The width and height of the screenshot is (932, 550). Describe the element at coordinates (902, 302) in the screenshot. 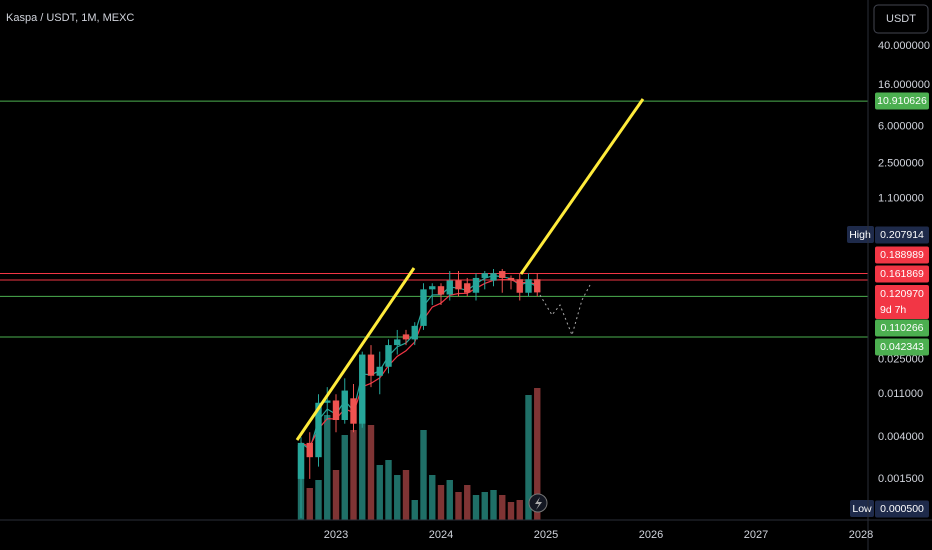

I see `current-price-bg` at that location.